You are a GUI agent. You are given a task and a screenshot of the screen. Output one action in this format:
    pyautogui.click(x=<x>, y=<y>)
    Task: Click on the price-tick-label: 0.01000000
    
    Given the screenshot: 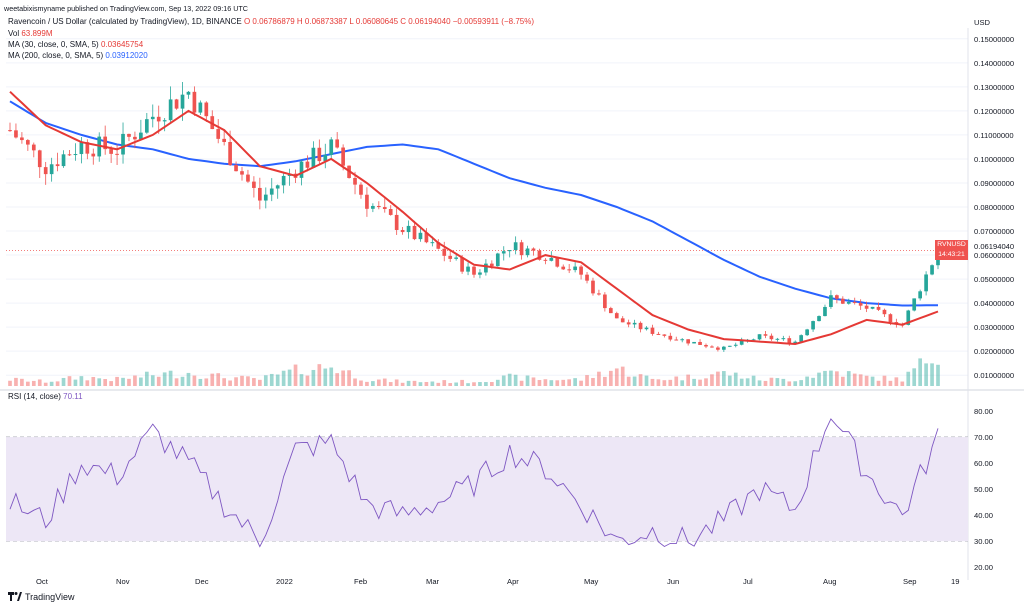 What is the action you would take?
    pyautogui.click(x=994, y=375)
    